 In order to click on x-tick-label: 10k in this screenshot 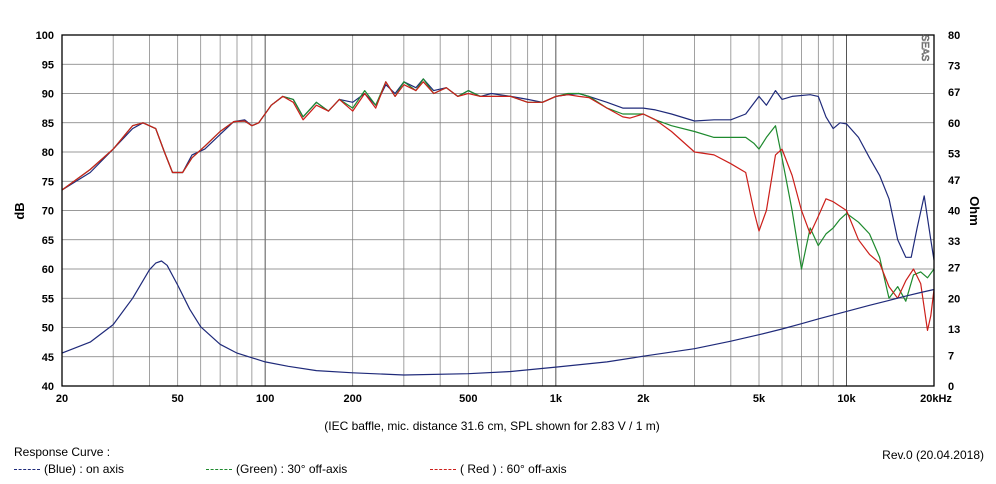, I will do `click(846, 399)`.